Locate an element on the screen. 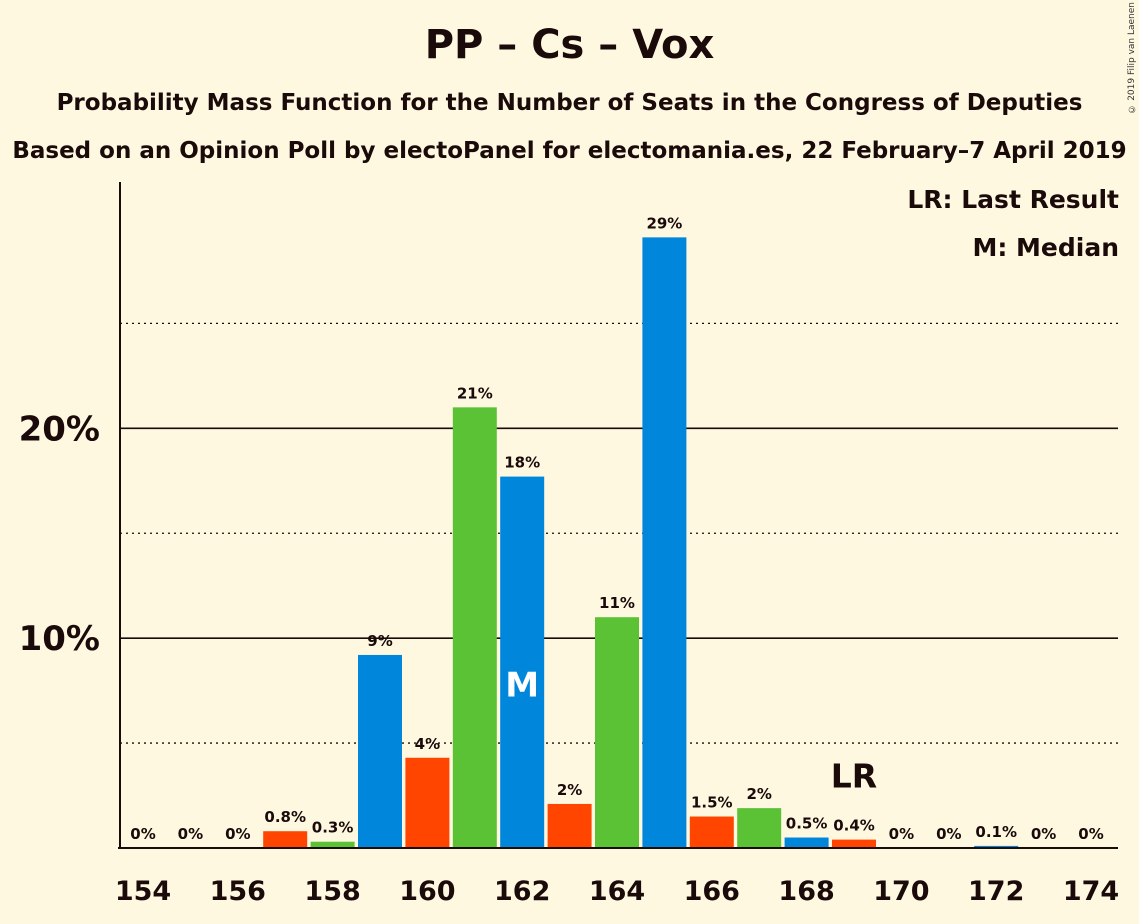  bar-label-173: 0% is located at coordinates (1043, 834).